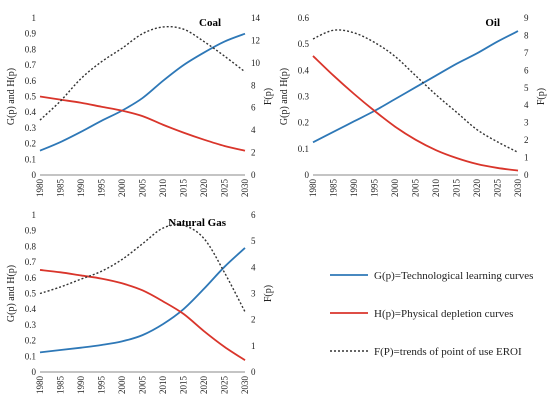  What do you see at coordinates (453, 276) in the screenshot?
I see `legend-label: G(p)=Technological learning curves` at bounding box center [453, 276].